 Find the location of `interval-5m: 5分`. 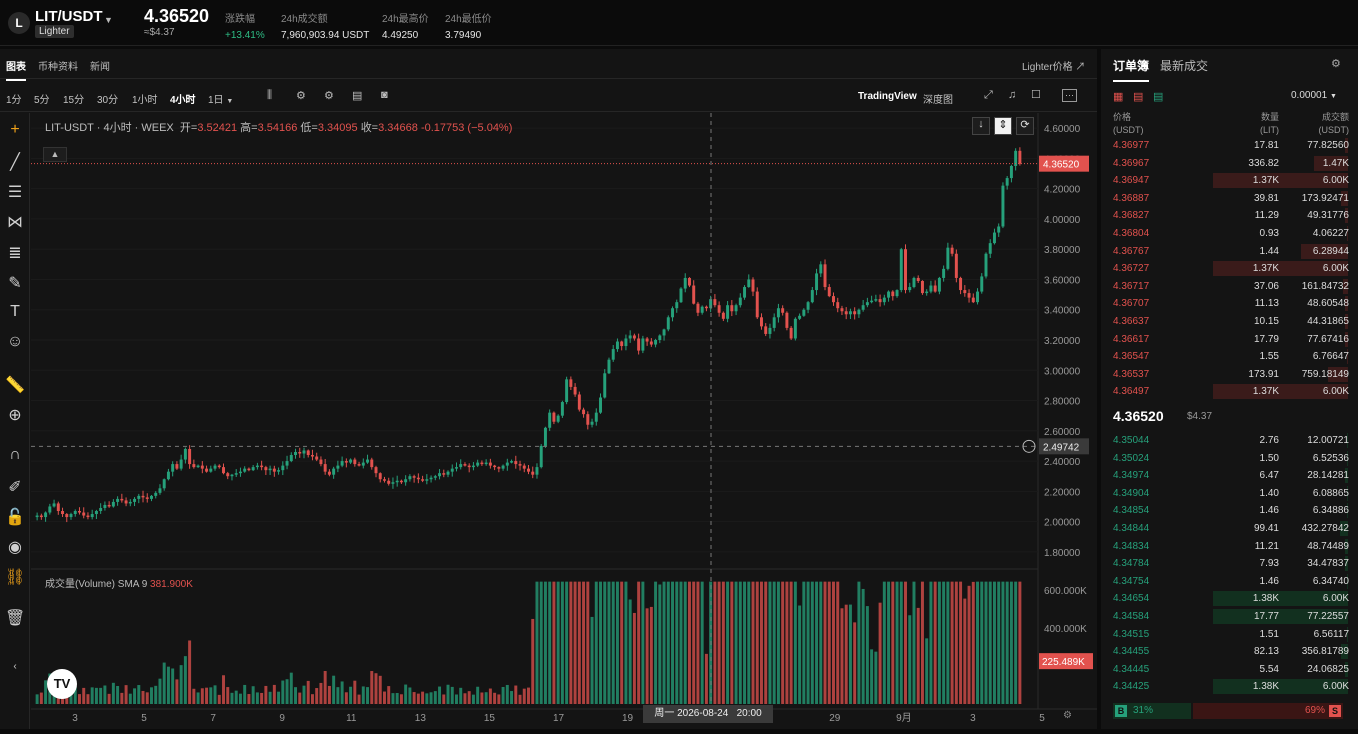

interval-5m: 5分 is located at coordinates (42, 100).